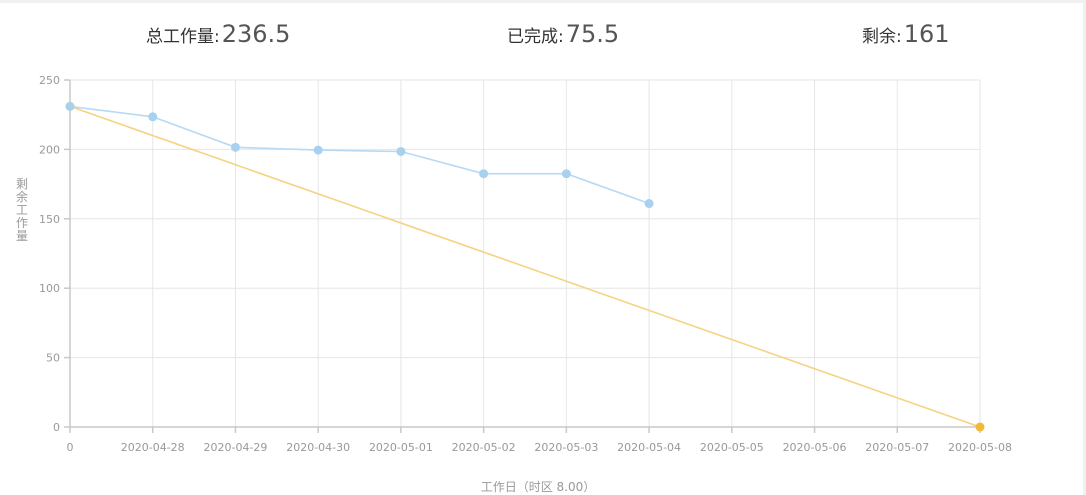 The image size is (1086, 495). Describe the element at coordinates (256, 34) in the screenshot. I see `total-workload-value: 236.5` at that location.